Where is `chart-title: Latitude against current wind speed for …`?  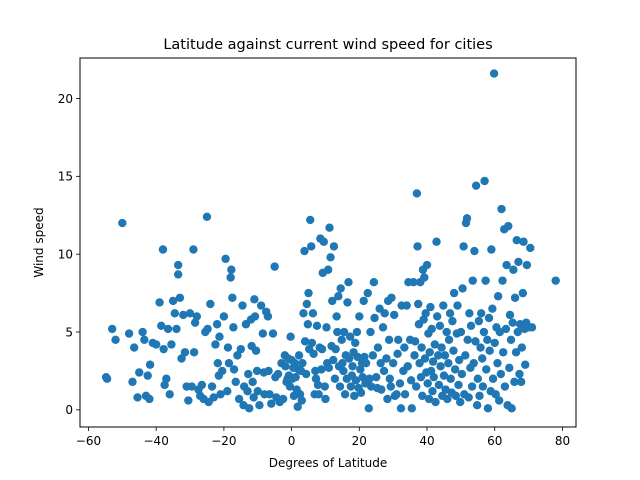 chart-title: Latitude against current wind speed for … is located at coordinates (327, 45).